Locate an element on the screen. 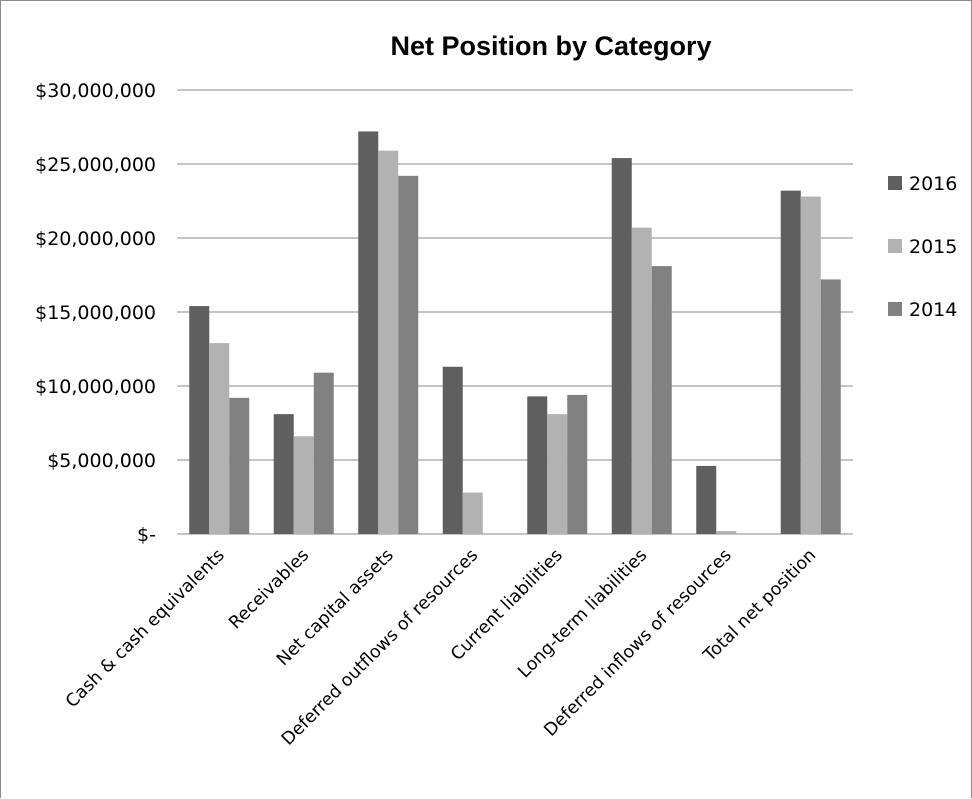  y-tick-label: $5,000,000 is located at coordinates (101, 461).